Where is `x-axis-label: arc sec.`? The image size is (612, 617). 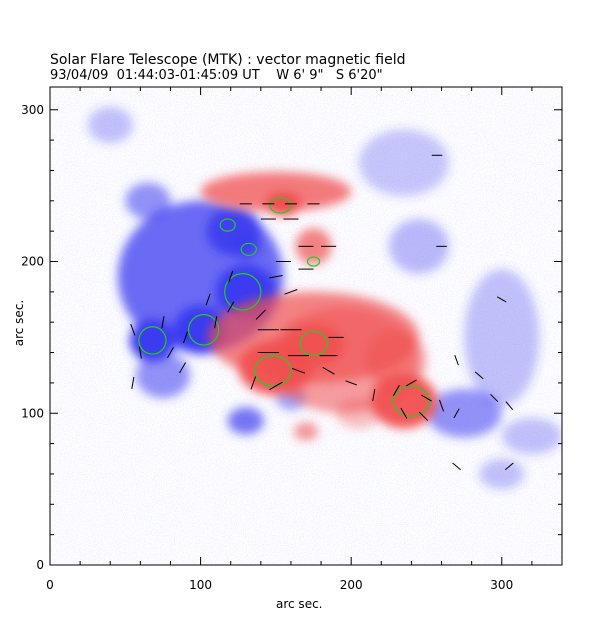
x-axis-label: arc sec. is located at coordinates (299, 604).